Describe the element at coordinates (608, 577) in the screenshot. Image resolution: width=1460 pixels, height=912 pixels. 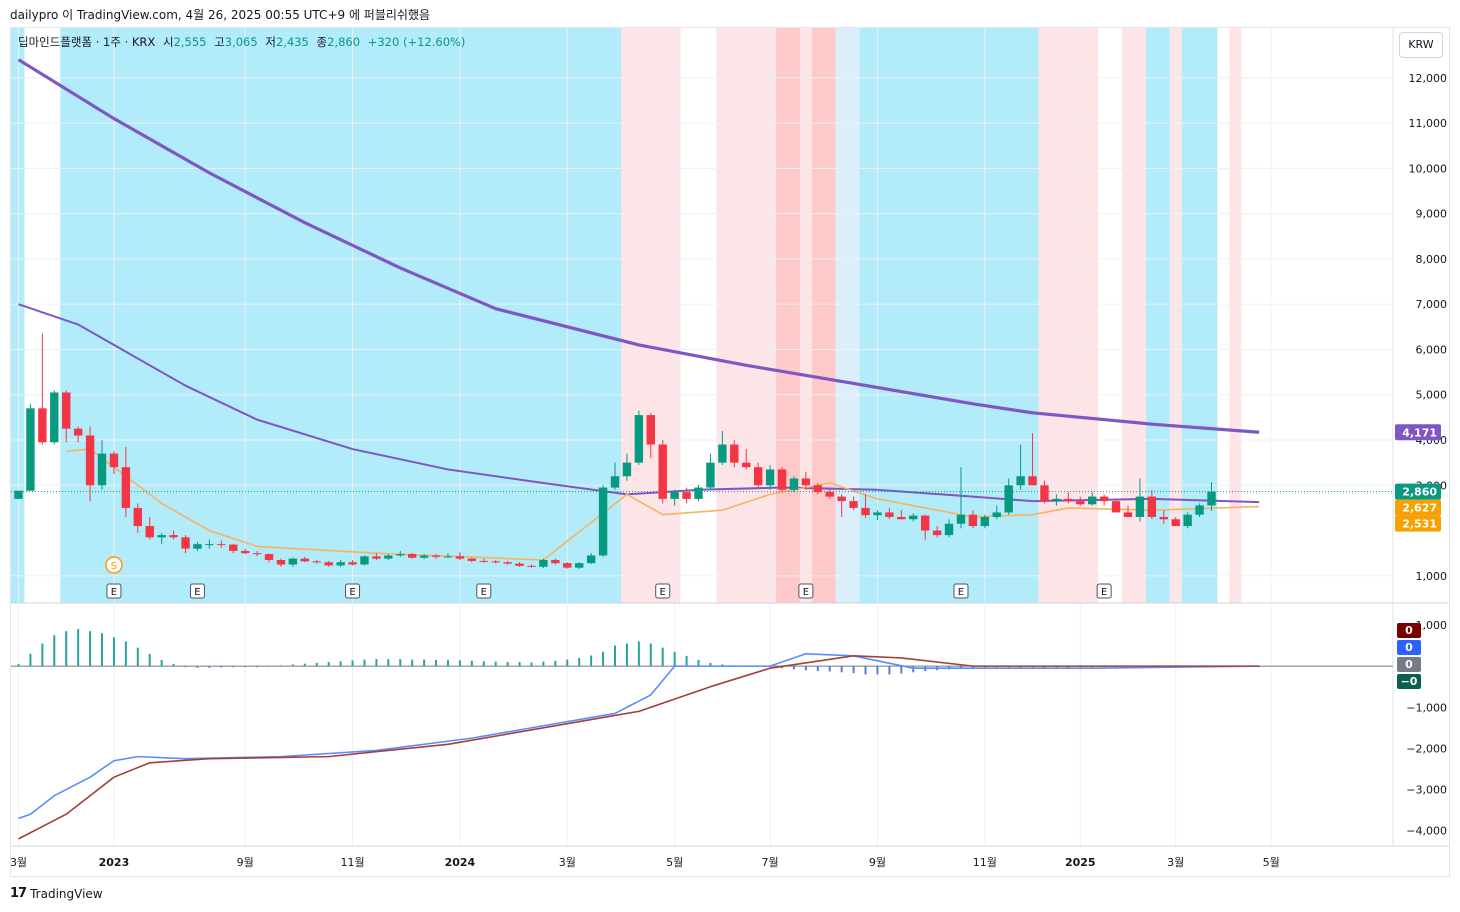
I see `event-markers: E E E E E E E E S` at that location.